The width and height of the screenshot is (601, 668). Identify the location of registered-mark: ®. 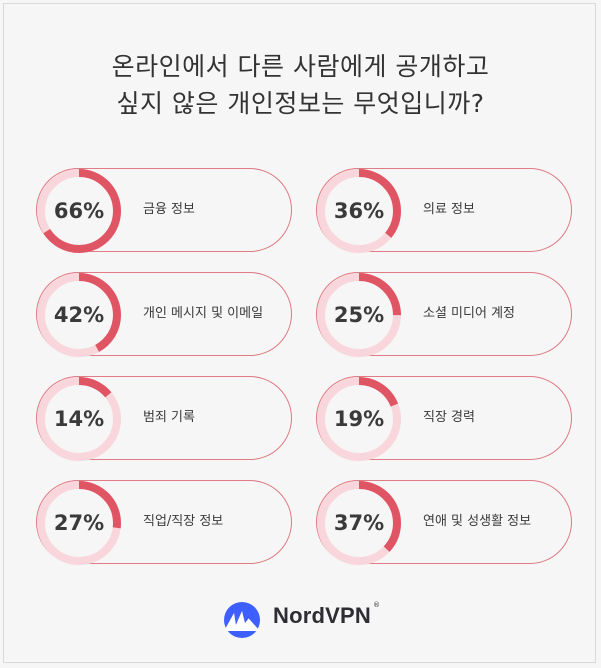
(376, 605).